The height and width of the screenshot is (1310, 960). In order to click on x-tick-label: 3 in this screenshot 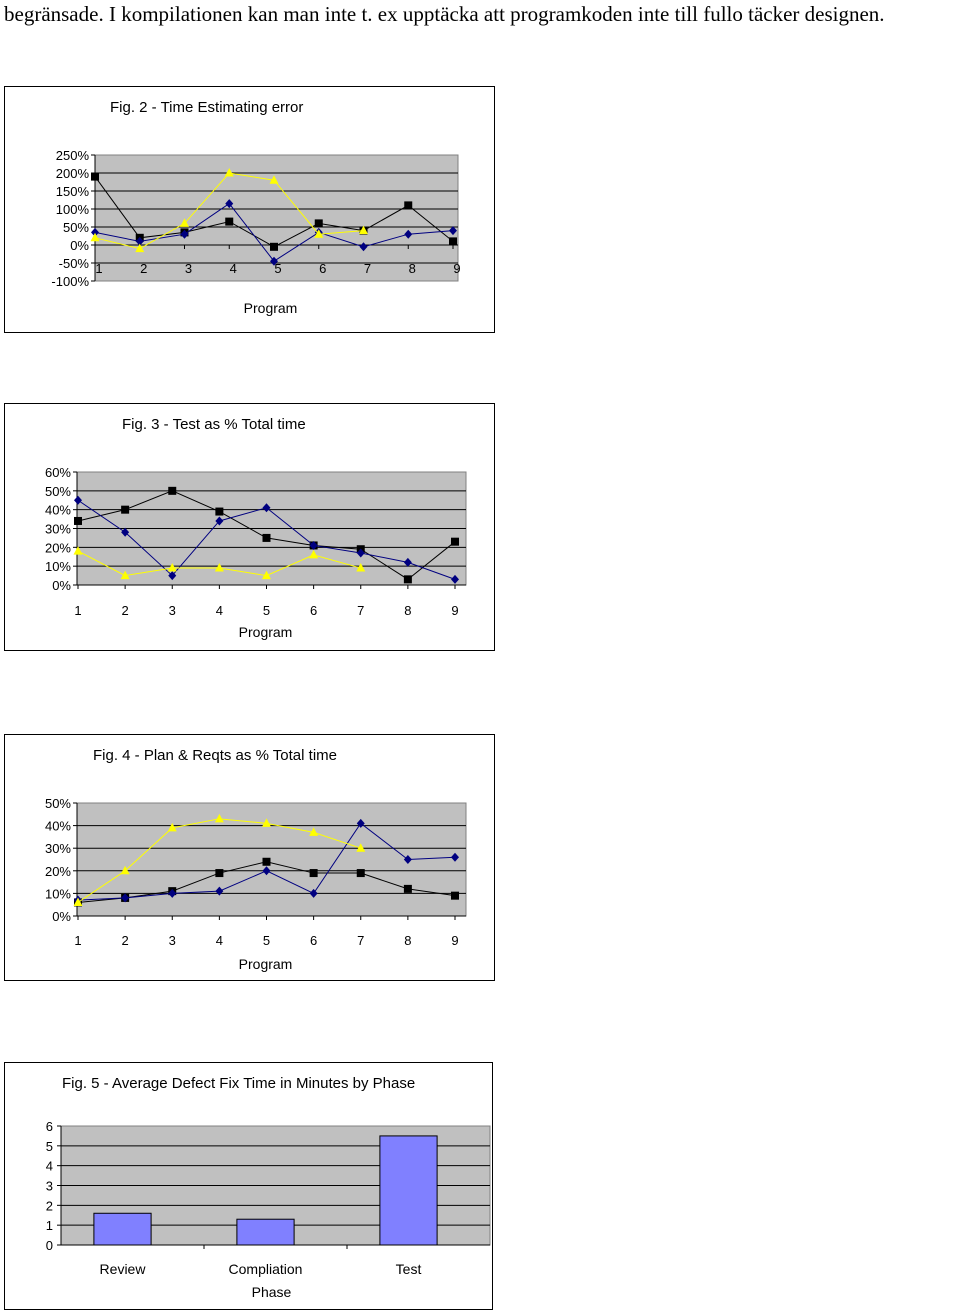, I will do `click(172, 610)`.